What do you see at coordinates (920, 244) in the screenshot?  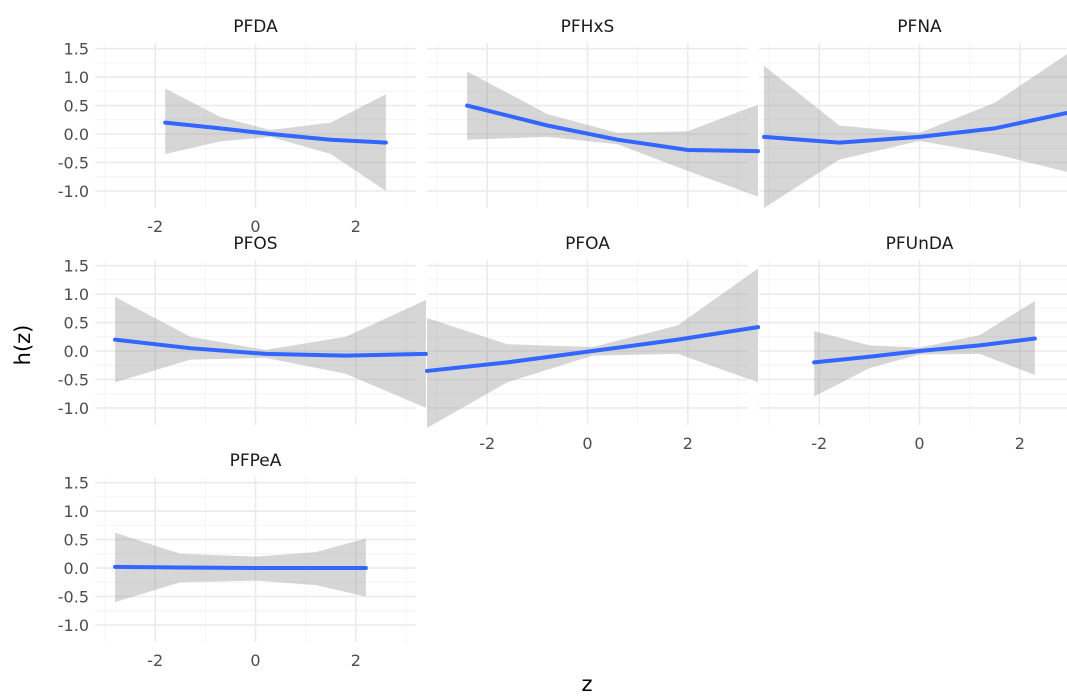 I see `facet-title: PFUnDA` at bounding box center [920, 244].